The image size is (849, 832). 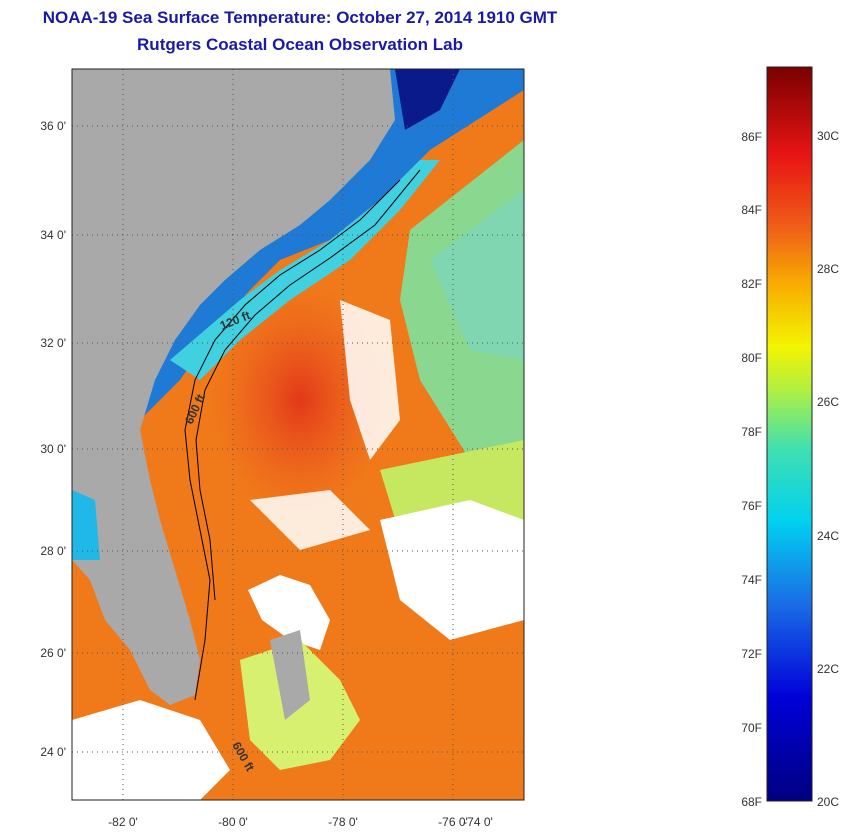 I want to click on map-subtitle: Rutgers Coastal Ocean Observation Lab, so click(x=300, y=44).